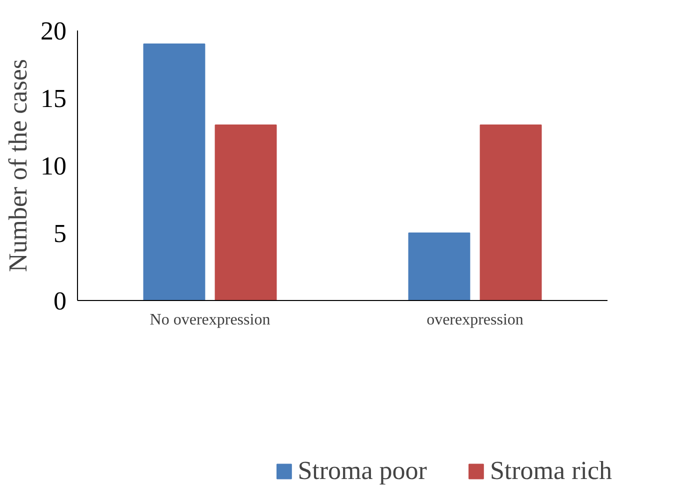 Image resolution: width=678 pixels, height=497 pixels. What do you see at coordinates (18, 165) in the screenshot?
I see `y-axis-title: Number of the cases` at bounding box center [18, 165].